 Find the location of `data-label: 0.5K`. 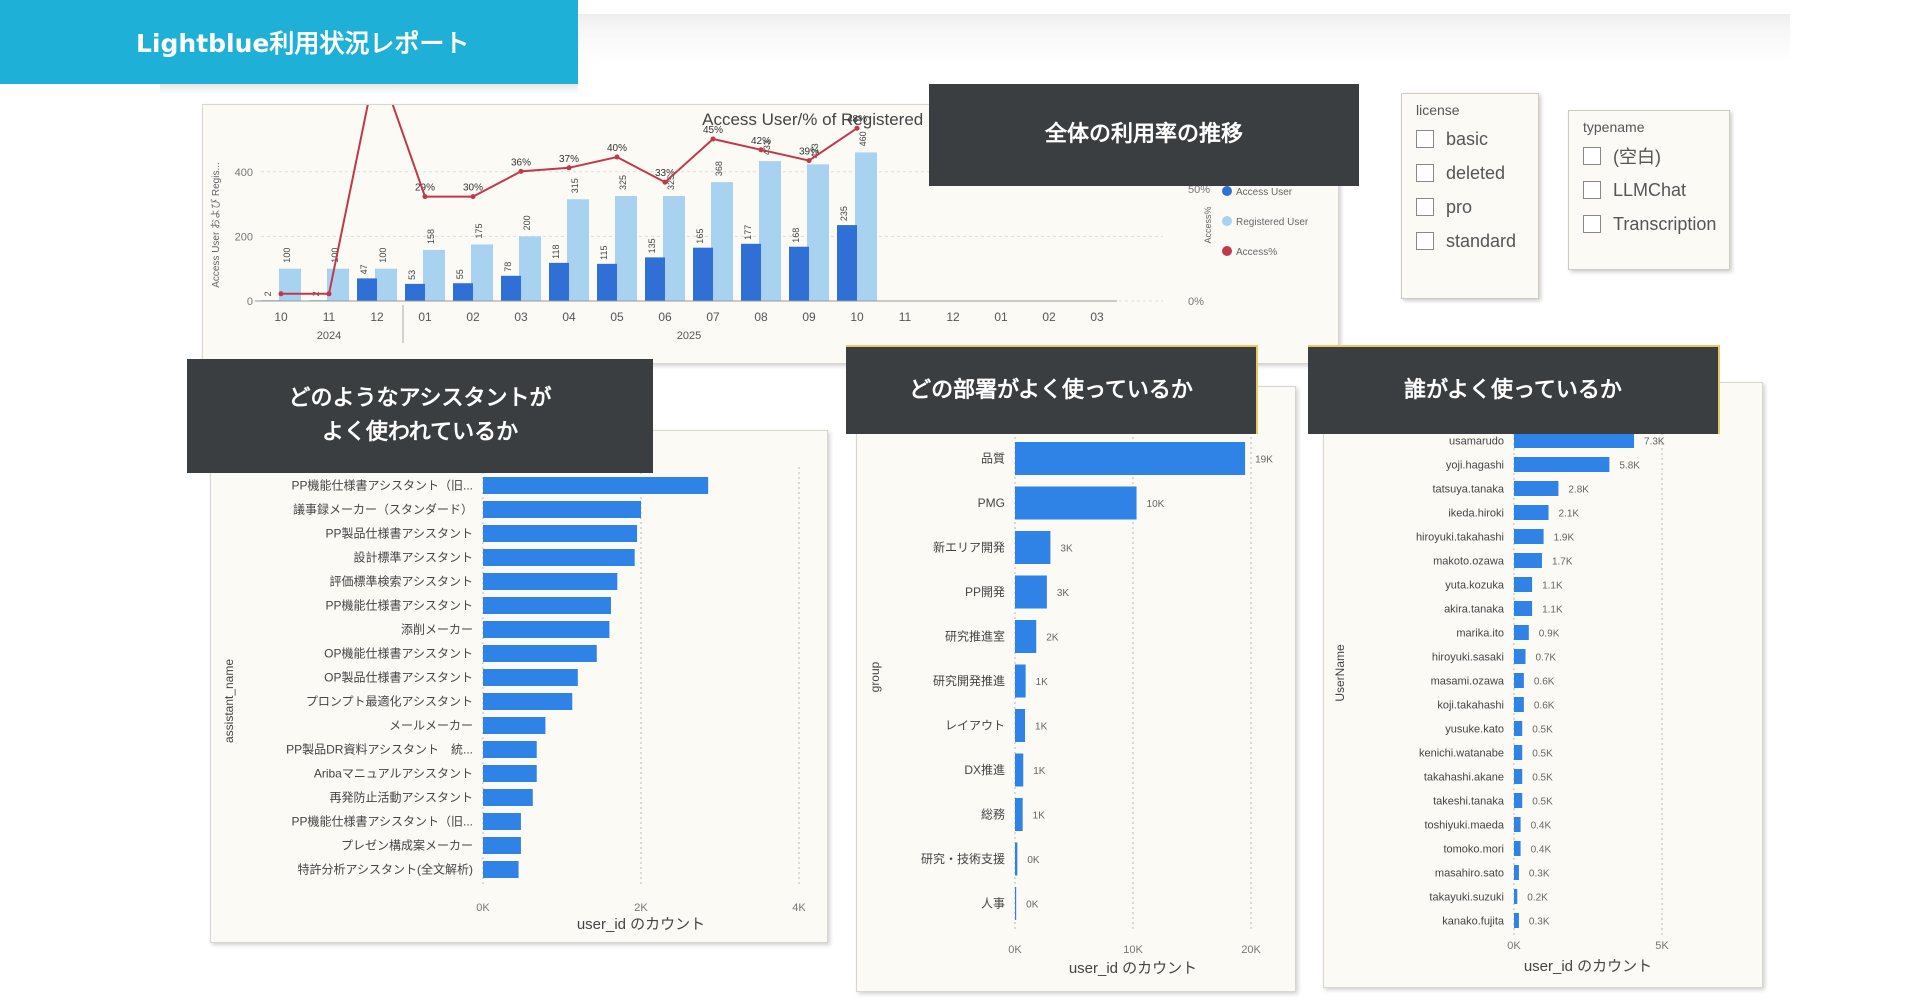

data-label: 0.5K is located at coordinates (1542, 778).